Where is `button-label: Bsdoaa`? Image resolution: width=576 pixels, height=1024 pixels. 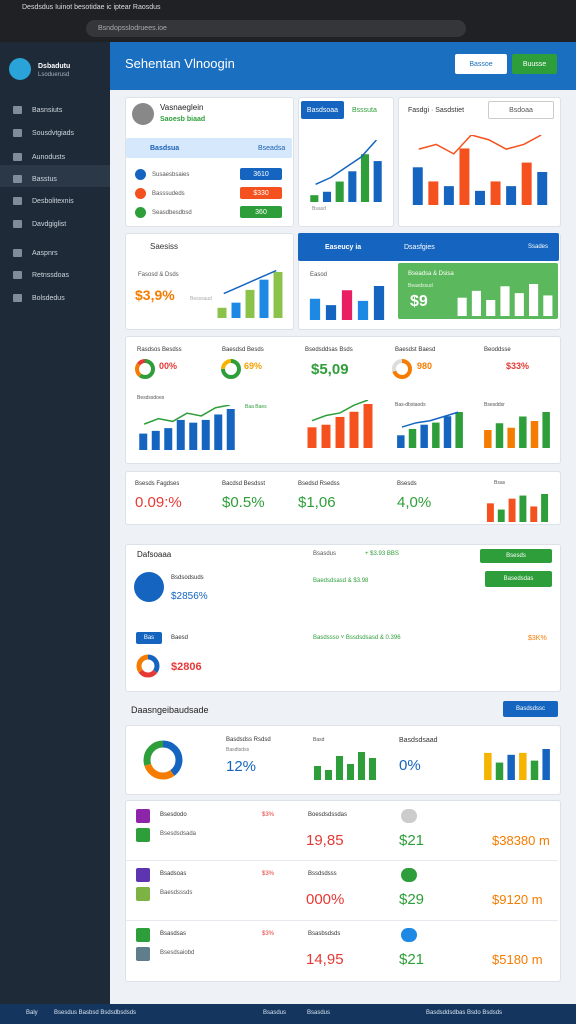 button-label: Bsdoaa is located at coordinates (521, 110).